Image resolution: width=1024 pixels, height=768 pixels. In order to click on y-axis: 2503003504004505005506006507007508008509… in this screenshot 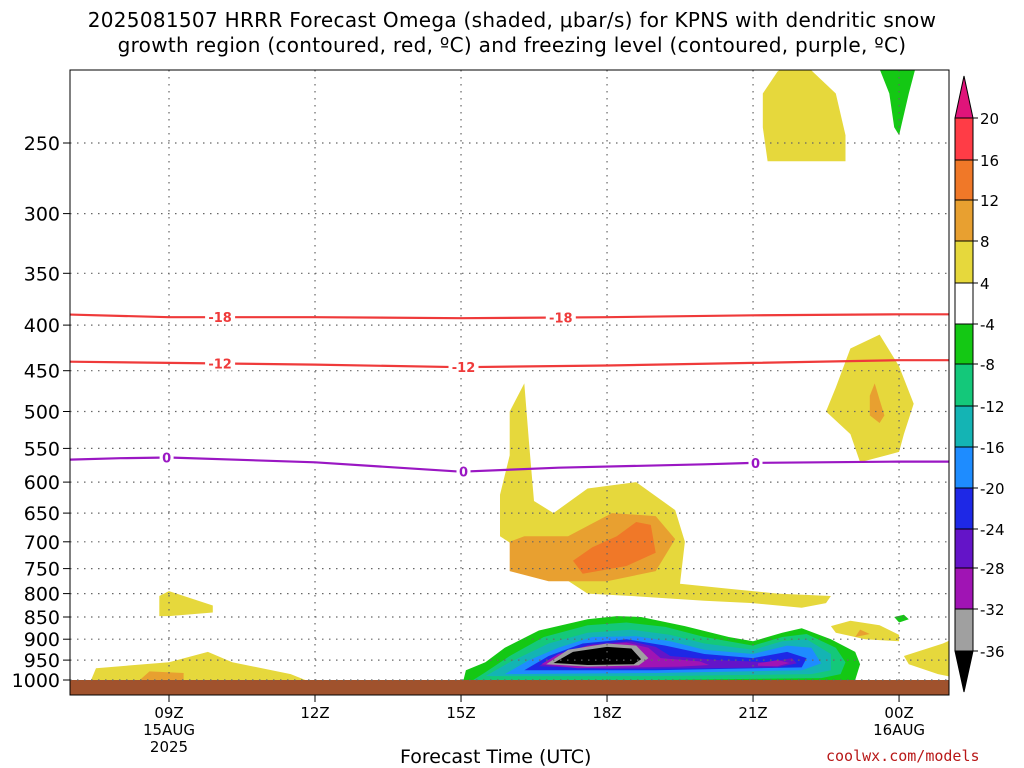, I will do `click(41, 412)`.